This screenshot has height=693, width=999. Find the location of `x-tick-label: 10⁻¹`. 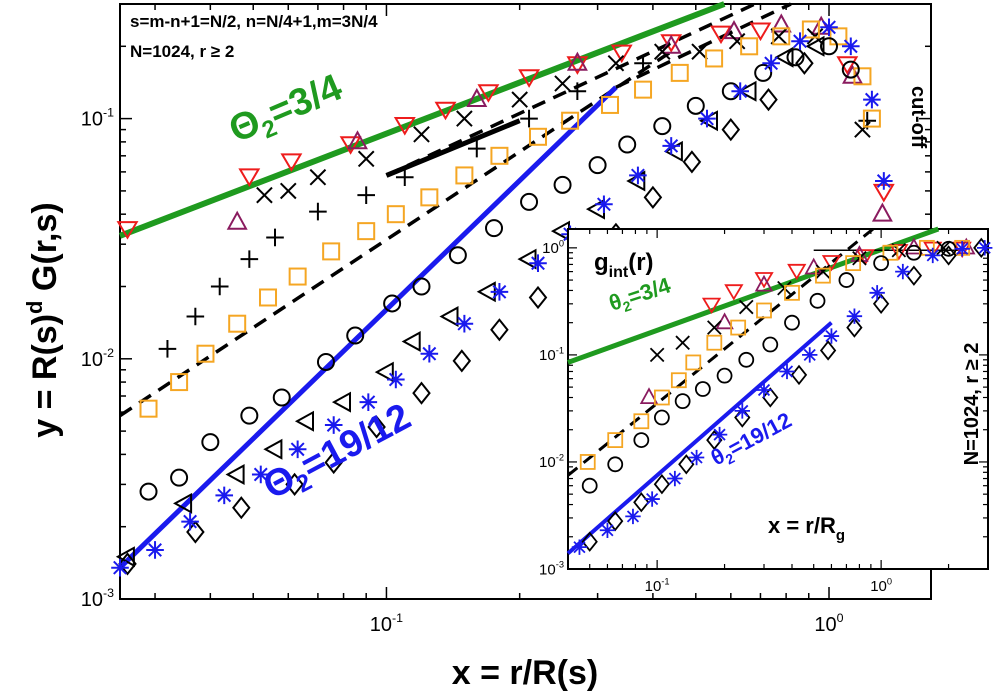

x-tick-label: 10⁻¹ is located at coordinates (386, 623).